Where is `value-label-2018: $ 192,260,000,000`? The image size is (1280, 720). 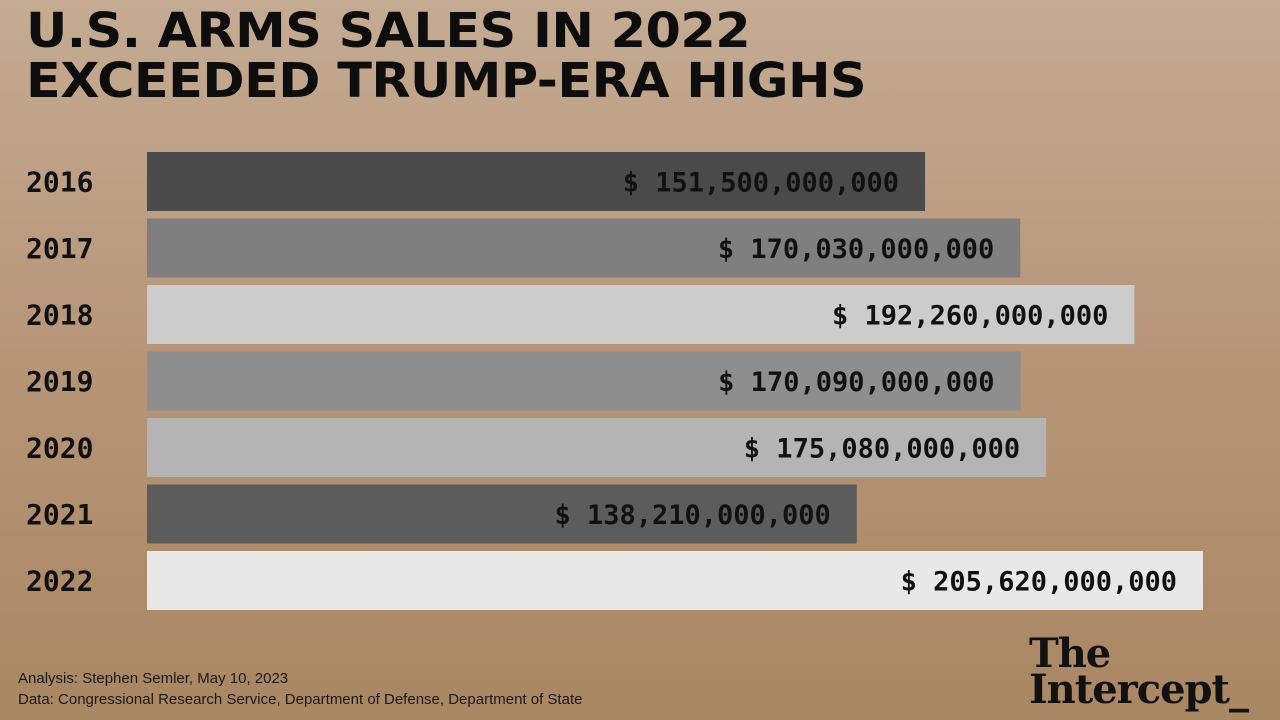
value-label-2018: $ 192,260,000,000 is located at coordinates (970, 316).